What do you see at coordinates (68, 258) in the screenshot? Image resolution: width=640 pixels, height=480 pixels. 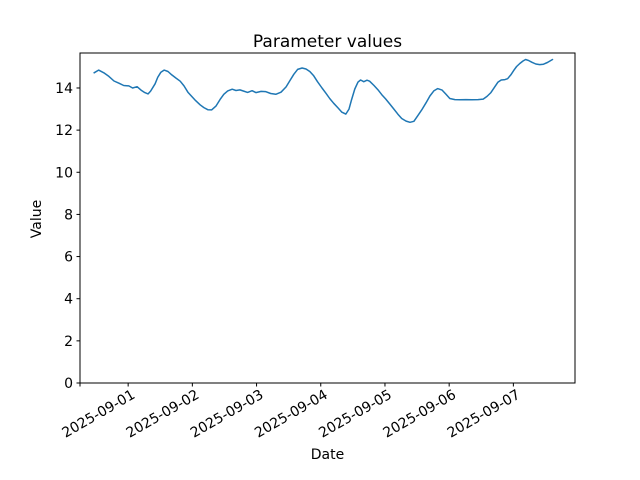 I see `y-tick-label: 6` at bounding box center [68, 258].